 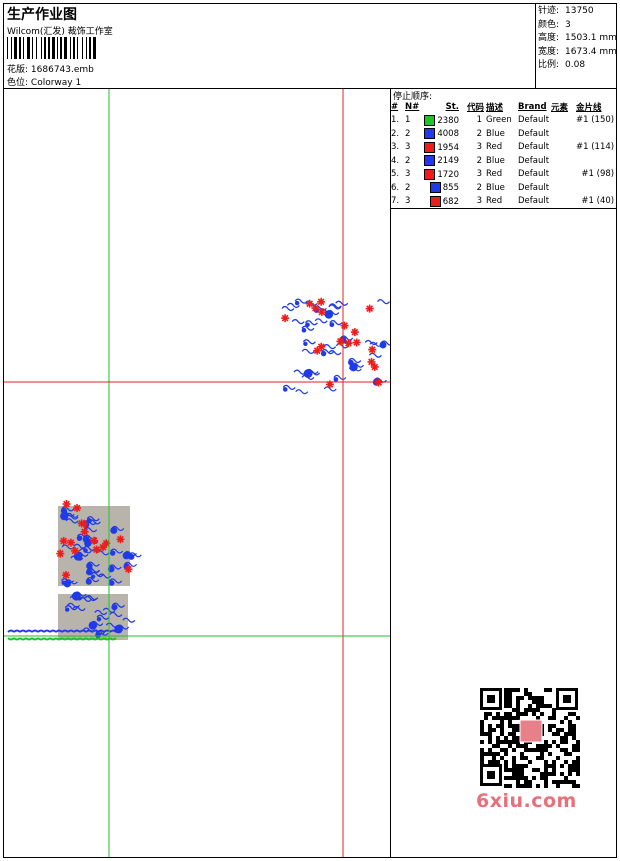 What do you see at coordinates (535, 45) in the screenshot?
I see `stats-divider` at bounding box center [535, 45].